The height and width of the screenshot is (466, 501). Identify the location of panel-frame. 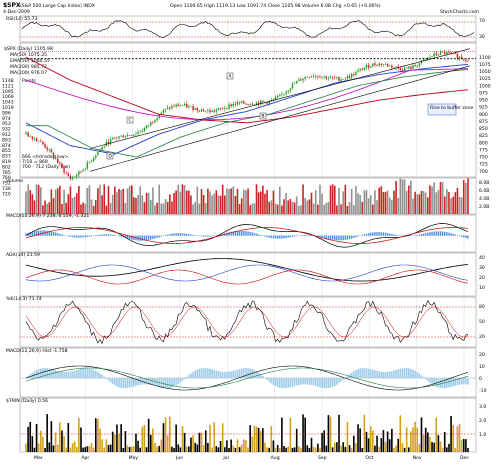
(248, 425).